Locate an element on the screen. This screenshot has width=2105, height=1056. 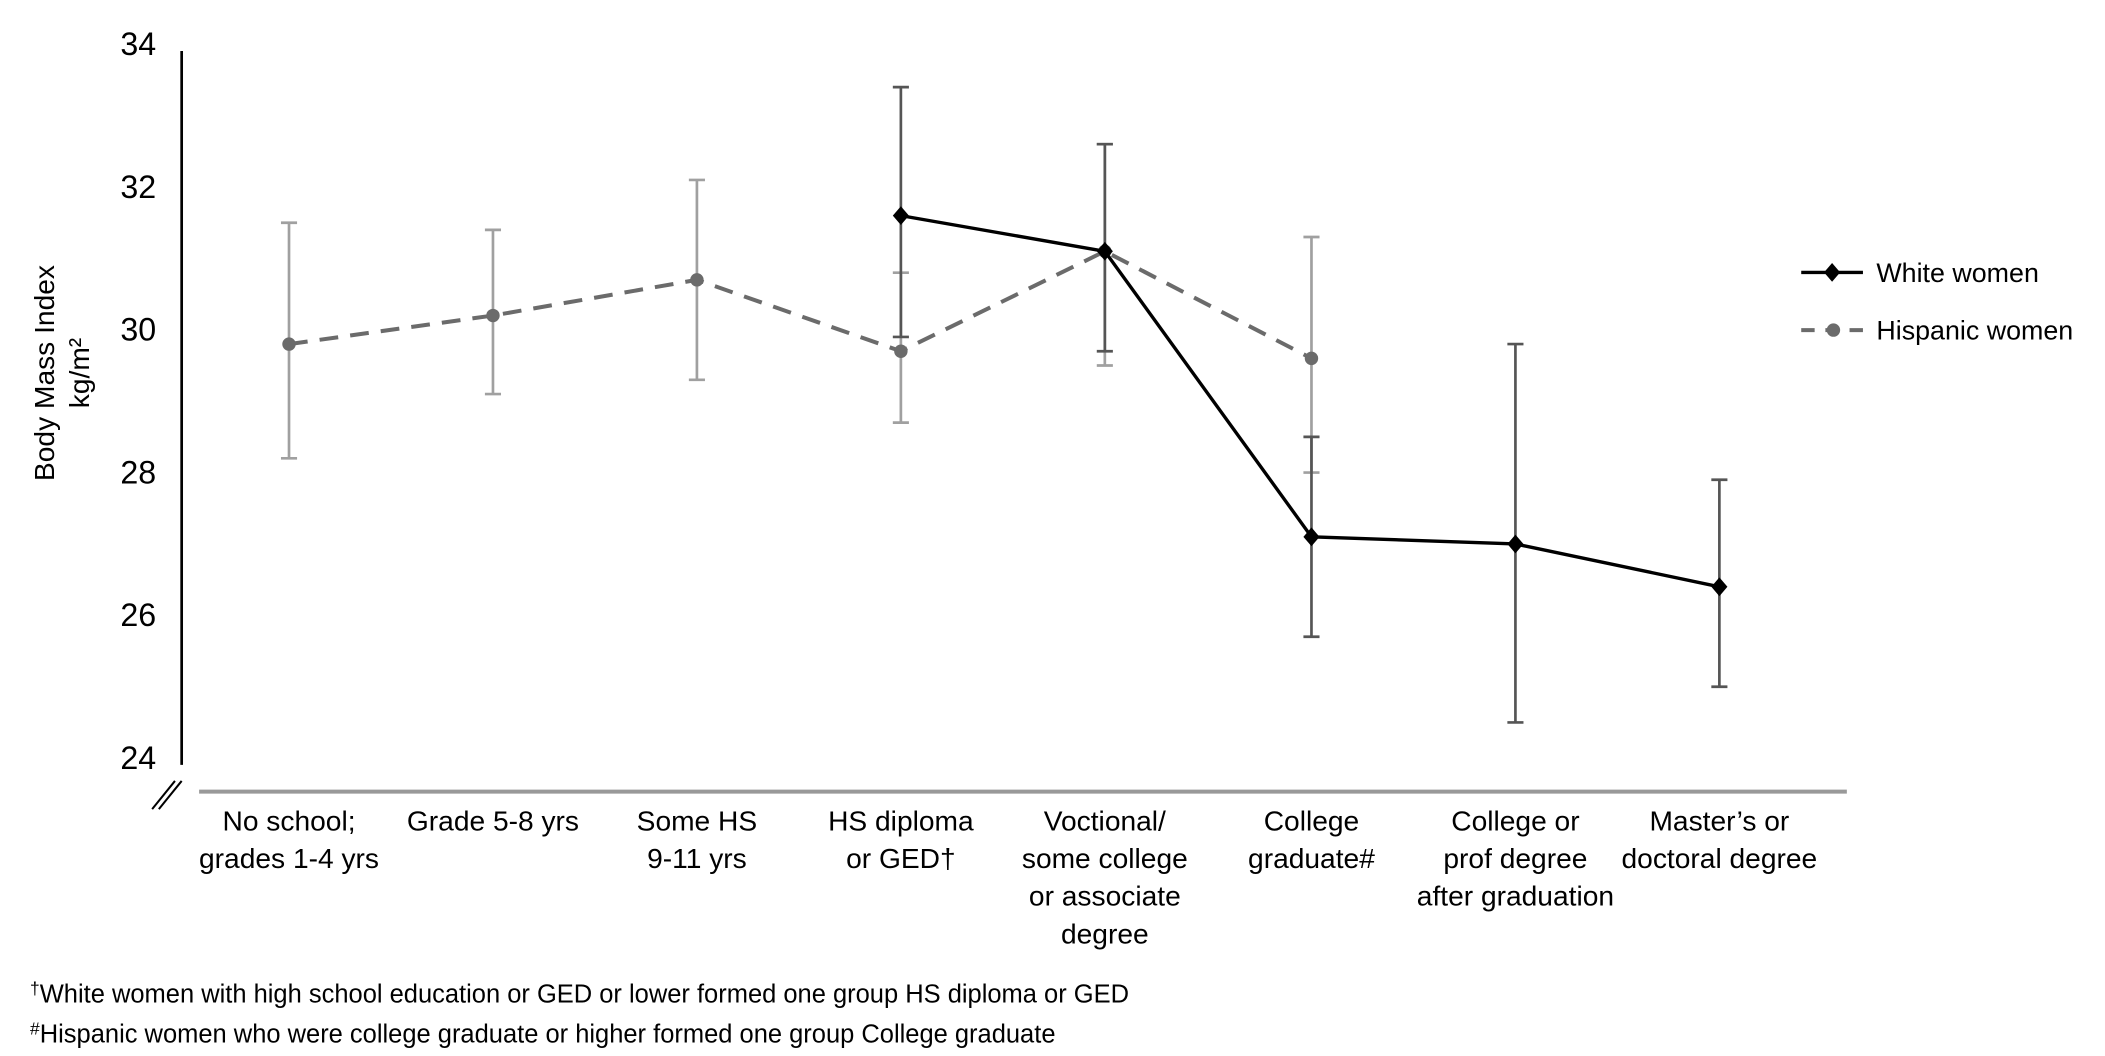
x-category-label: Some HS is located at coordinates (697, 821).